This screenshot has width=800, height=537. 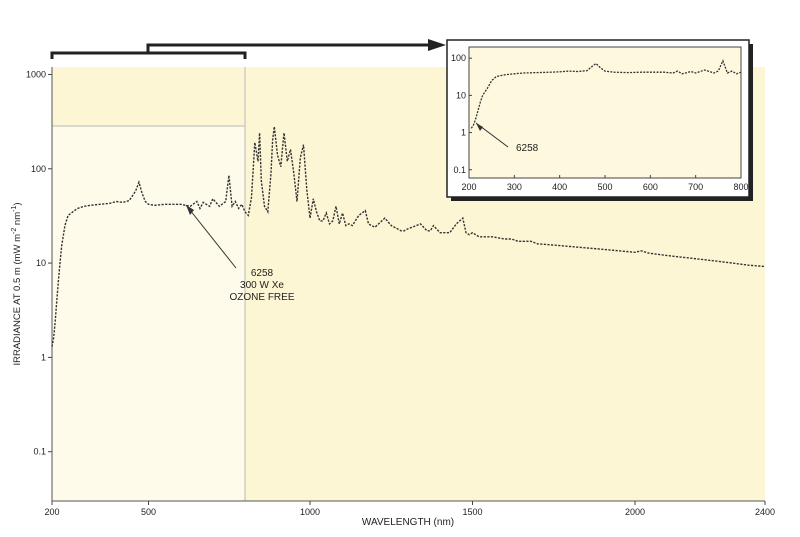 I want to click on y-tick-label: 100, so click(x=38, y=169).